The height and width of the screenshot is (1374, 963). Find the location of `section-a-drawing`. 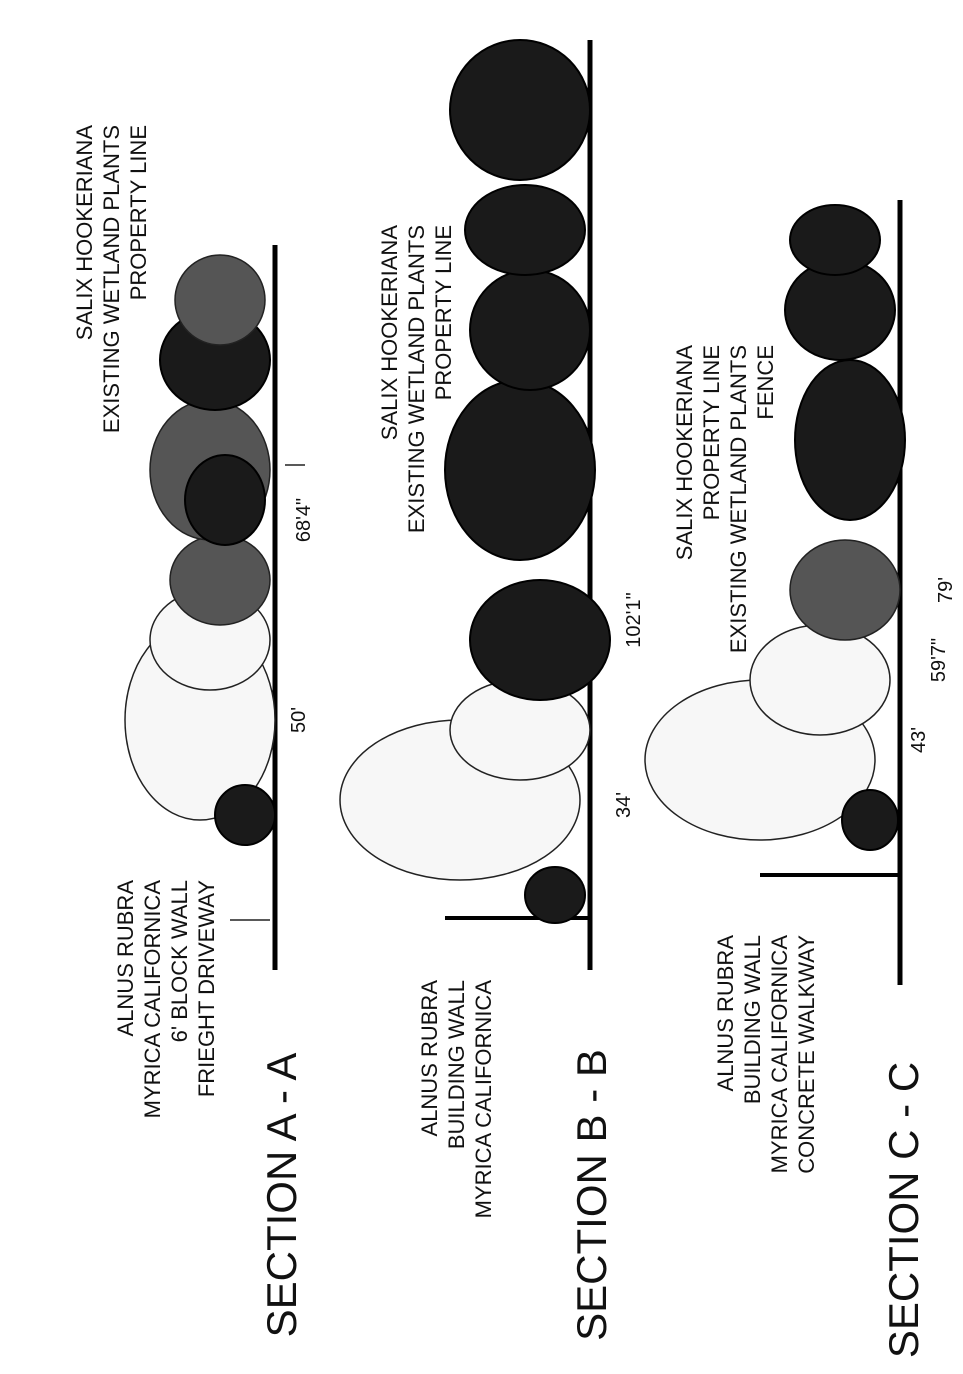

section-a-drawing is located at coordinates (214, 607).